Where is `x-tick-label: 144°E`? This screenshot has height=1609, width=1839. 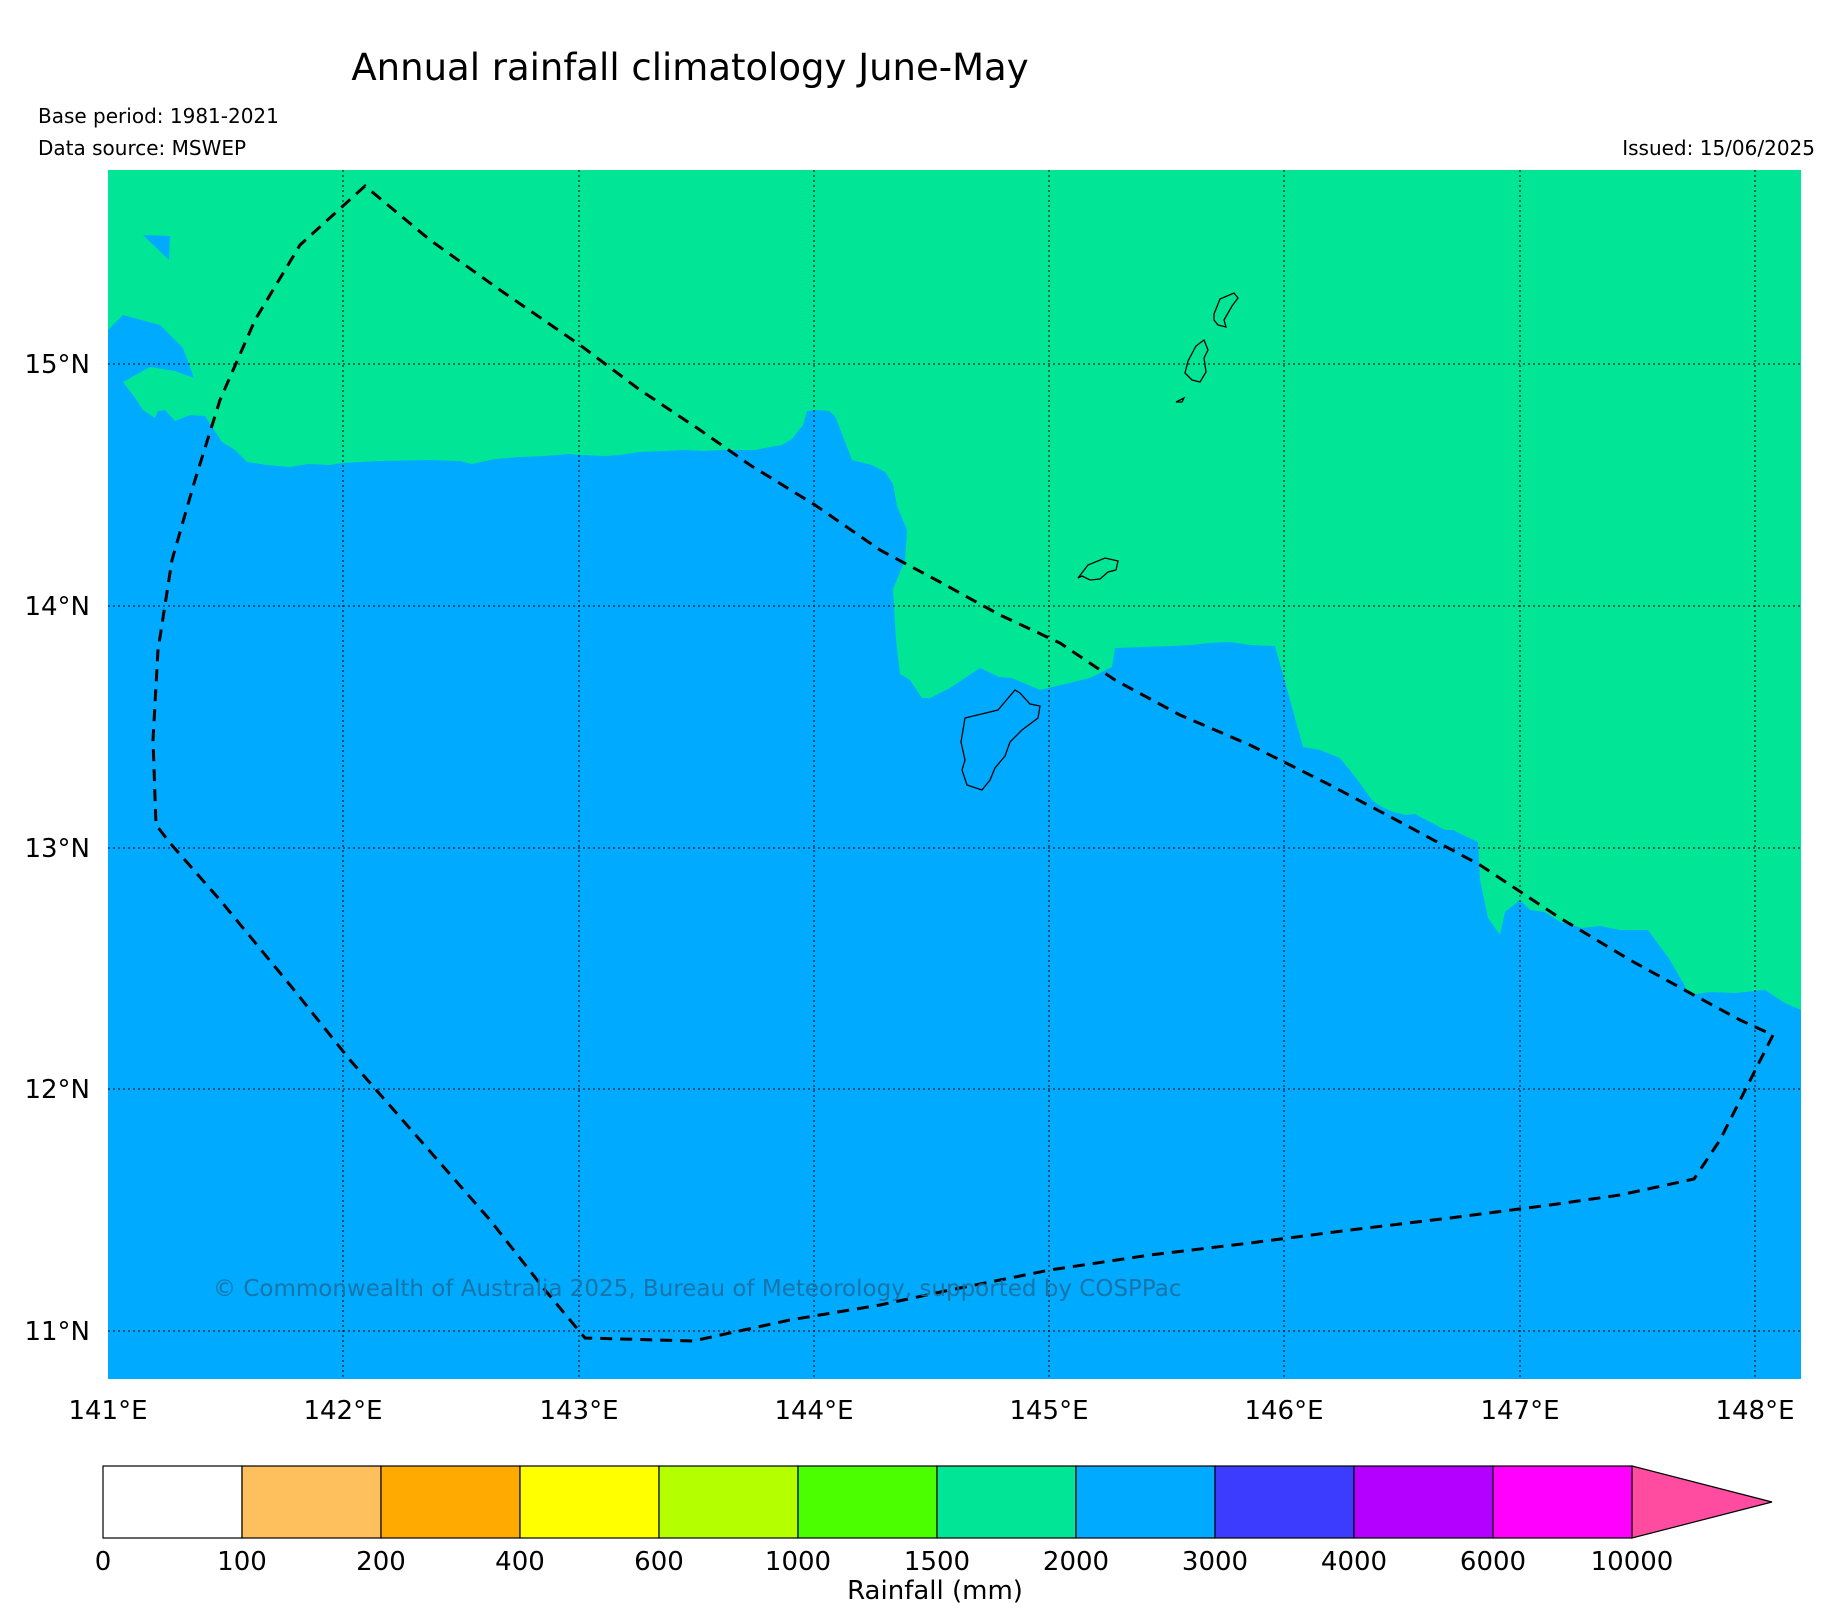 x-tick-label: 144°E is located at coordinates (813, 1411).